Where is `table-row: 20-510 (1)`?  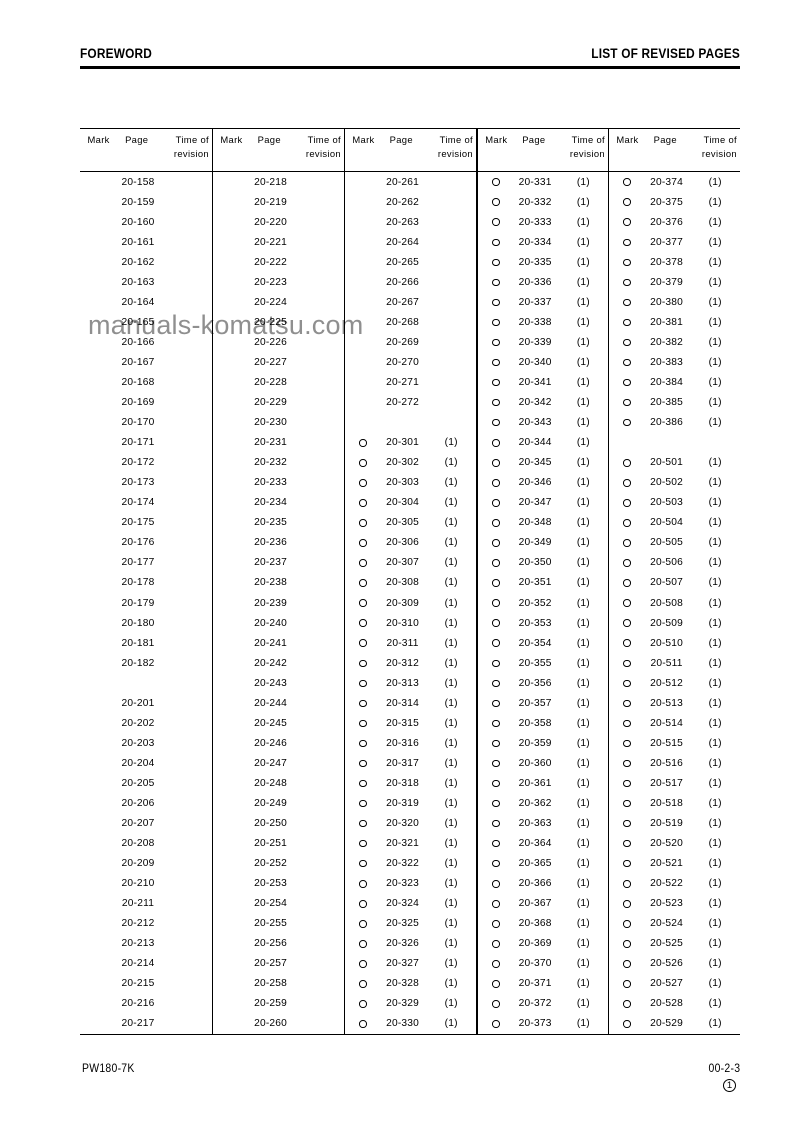
table-row: 20-510 (1) is located at coordinates (674, 643).